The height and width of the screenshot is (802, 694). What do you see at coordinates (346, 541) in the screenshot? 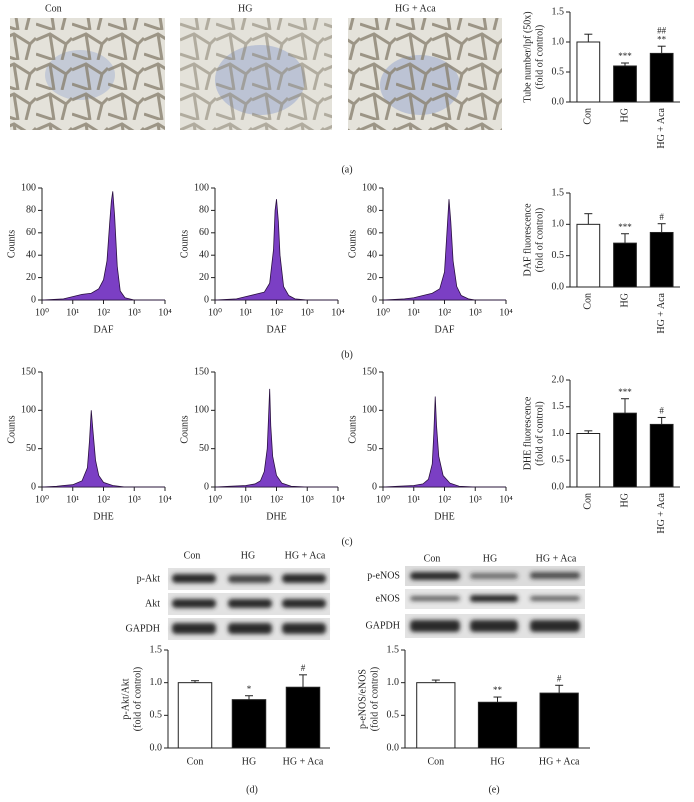
I see `panel-label: (c)` at bounding box center [346, 541].